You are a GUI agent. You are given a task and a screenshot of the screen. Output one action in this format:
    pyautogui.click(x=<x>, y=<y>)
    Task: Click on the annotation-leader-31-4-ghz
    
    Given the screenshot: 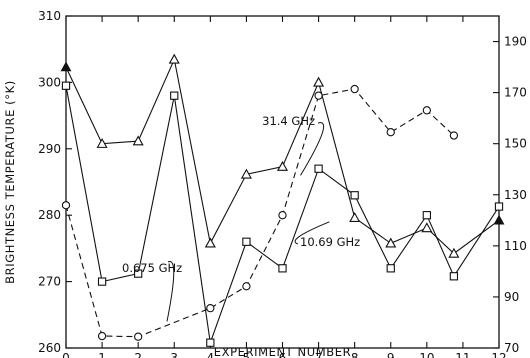 What is the action you would take?
    pyautogui.click(x=312, y=149)
    